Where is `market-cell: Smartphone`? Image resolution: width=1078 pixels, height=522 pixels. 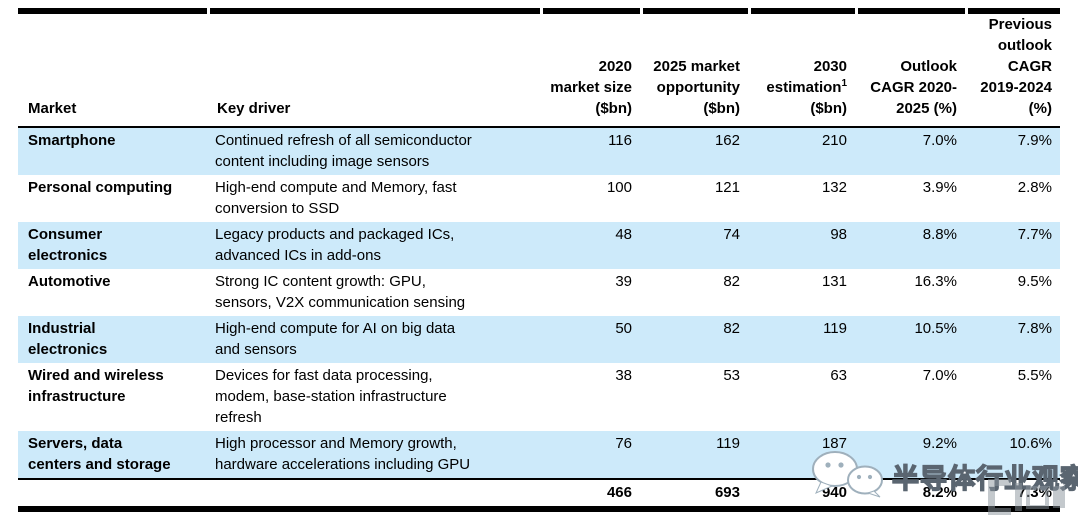 market-cell: Smartphone is located at coordinates (112, 151).